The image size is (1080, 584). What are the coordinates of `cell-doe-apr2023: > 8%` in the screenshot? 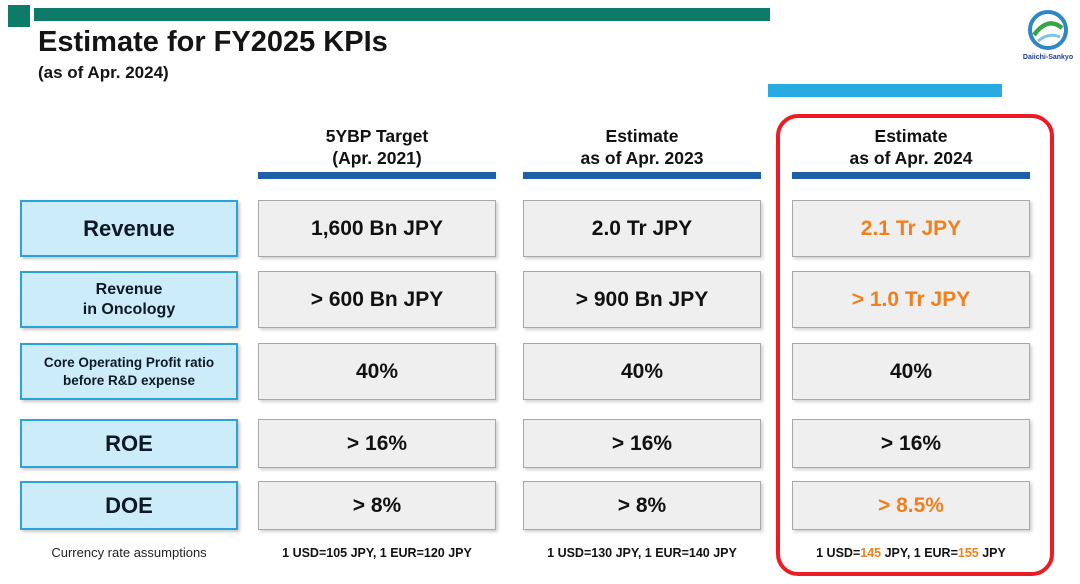 It's located at (642, 505).